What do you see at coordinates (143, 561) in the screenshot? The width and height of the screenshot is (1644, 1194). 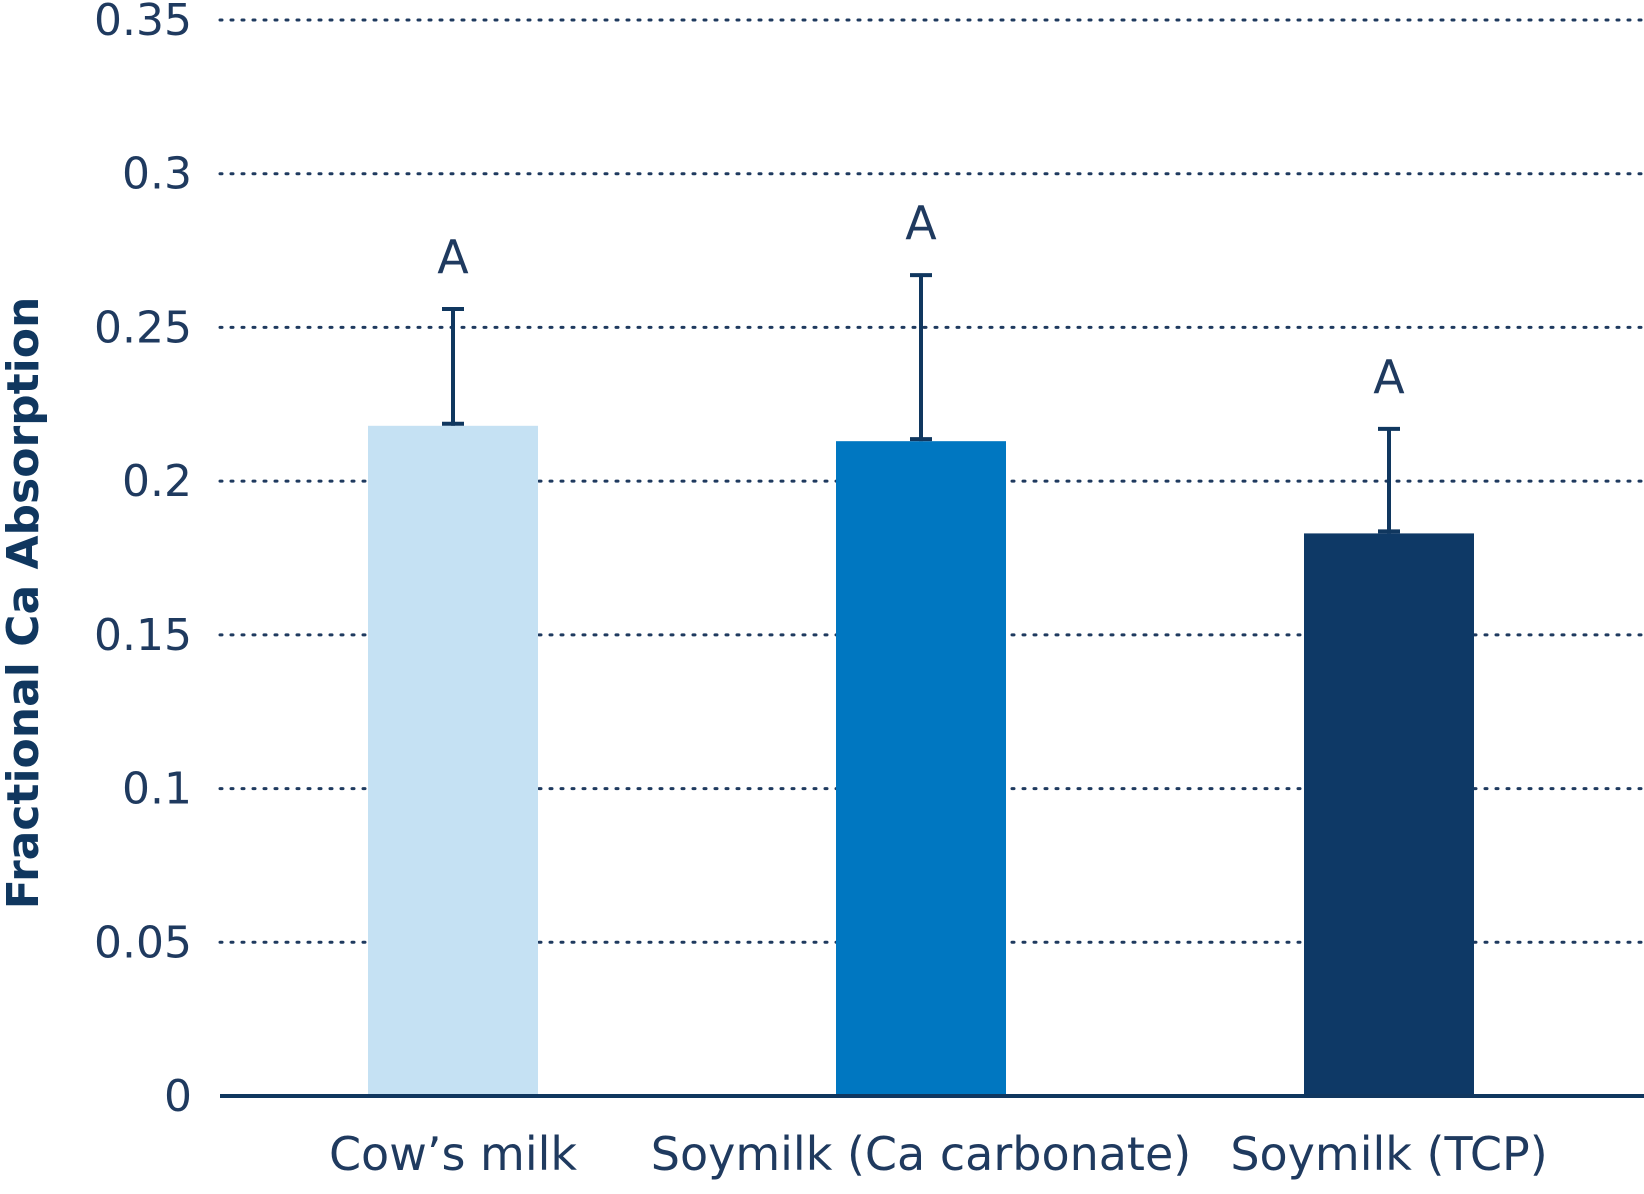 I see `y-axis-ticks: 0 0.05 0.1 0.15 0.2 0.25 0.3 0.35` at bounding box center [143, 561].